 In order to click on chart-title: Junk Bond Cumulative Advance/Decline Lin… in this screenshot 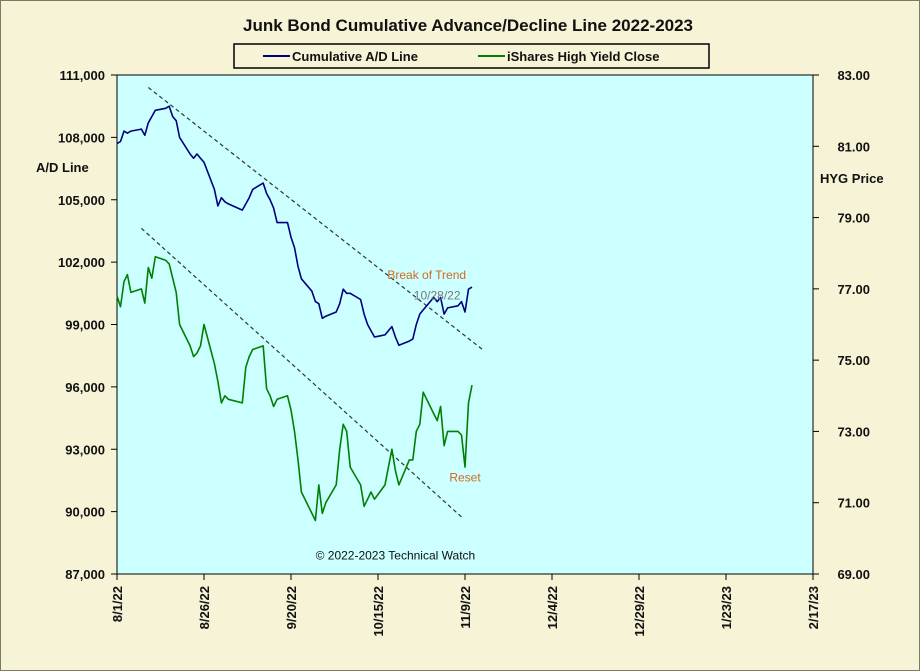, I will do `click(468, 25)`.